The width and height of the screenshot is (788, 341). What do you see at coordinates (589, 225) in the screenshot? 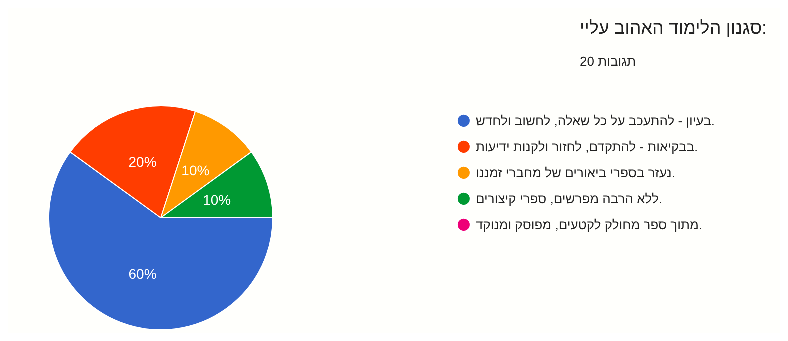
I see `legend-label: מתוך ספר מחולק לקטעים, מפוסק ומנוקד.` at bounding box center [589, 225].